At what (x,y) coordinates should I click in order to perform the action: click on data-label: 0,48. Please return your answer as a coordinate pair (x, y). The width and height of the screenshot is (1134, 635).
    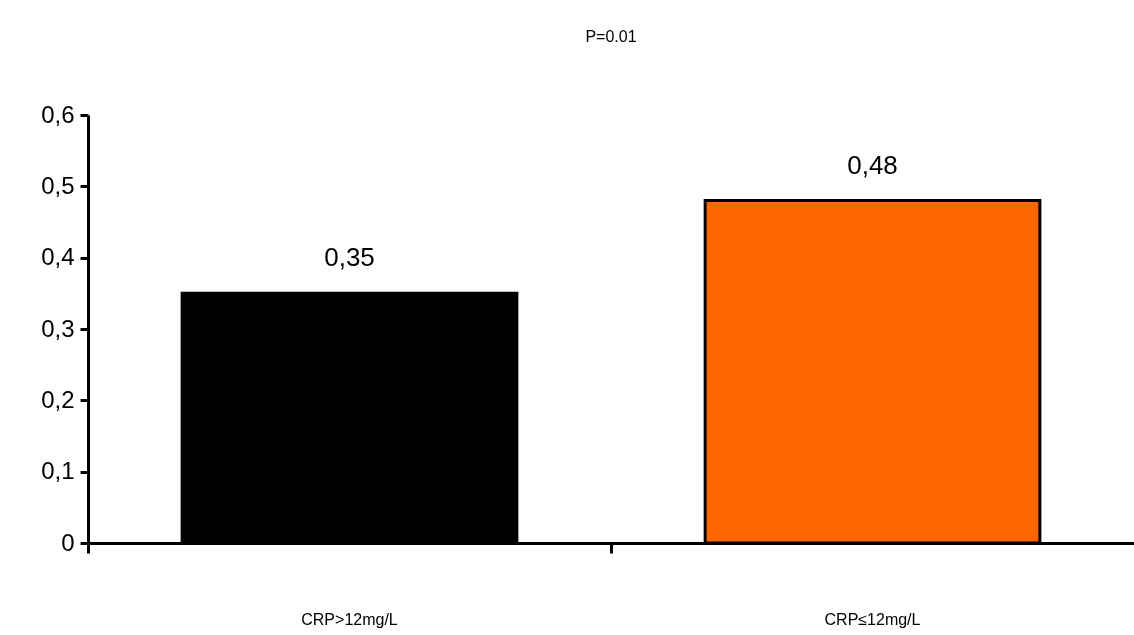
    Looking at the image, I should click on (872, 164).